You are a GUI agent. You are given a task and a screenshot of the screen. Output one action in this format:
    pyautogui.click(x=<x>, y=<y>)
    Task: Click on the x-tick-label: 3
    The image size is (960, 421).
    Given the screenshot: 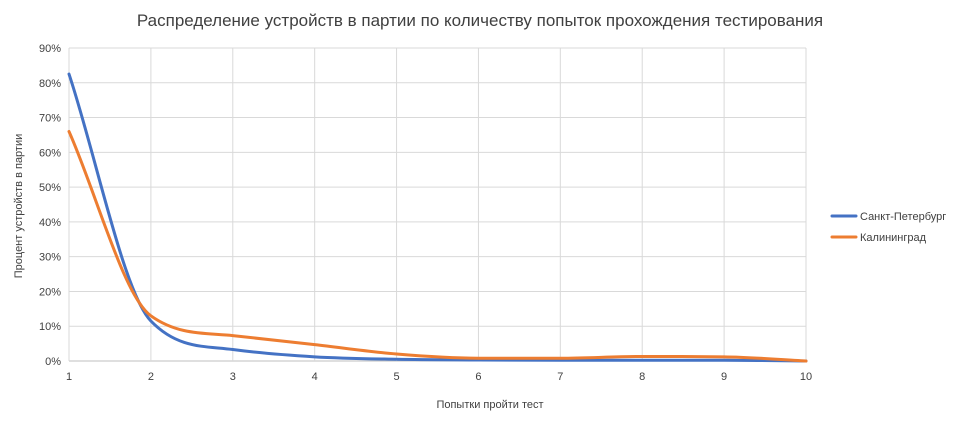 What is the action you would take?
    pyautogui.click(x=233, y=377)
    